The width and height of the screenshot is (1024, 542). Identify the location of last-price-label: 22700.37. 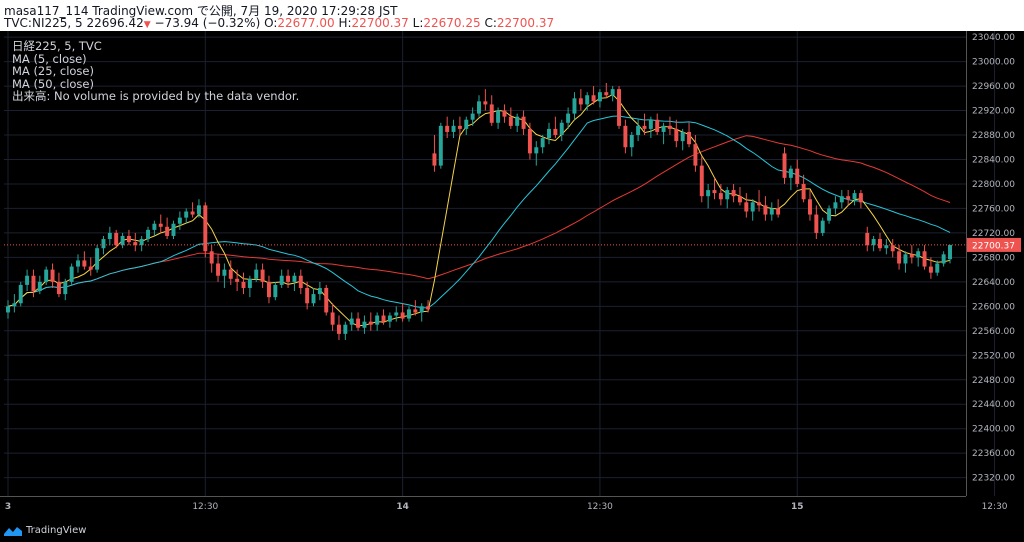
(993, 246).